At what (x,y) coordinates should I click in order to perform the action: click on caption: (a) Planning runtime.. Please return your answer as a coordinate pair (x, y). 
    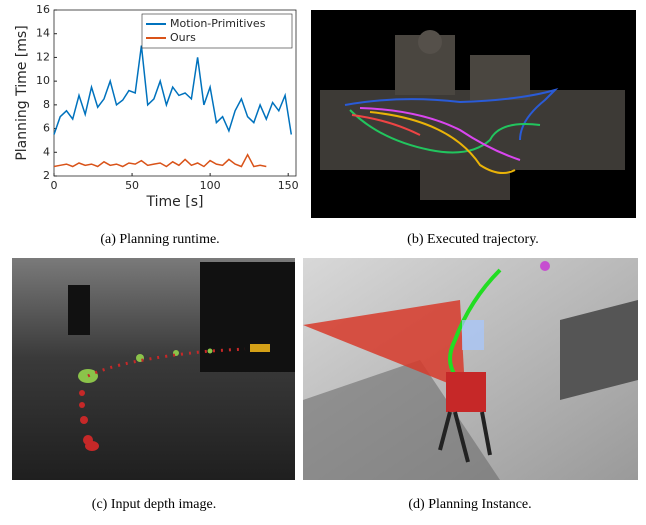
    Looking at the image, I should click on (159, 239).